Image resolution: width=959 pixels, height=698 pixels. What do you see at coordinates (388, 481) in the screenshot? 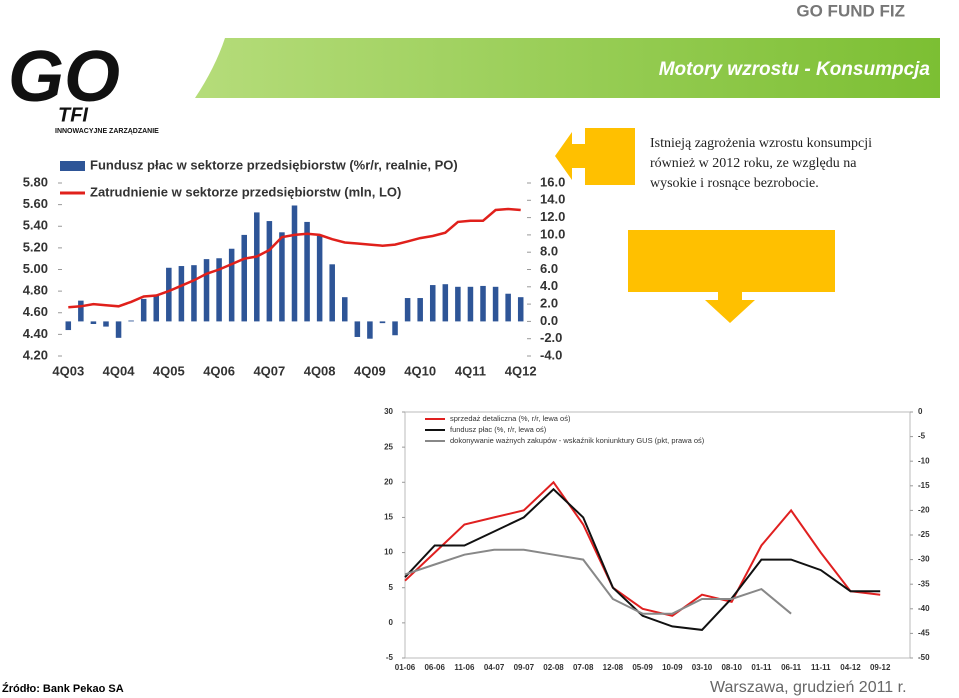
I see `tick-label: 20` at bounding box center [388, 481].